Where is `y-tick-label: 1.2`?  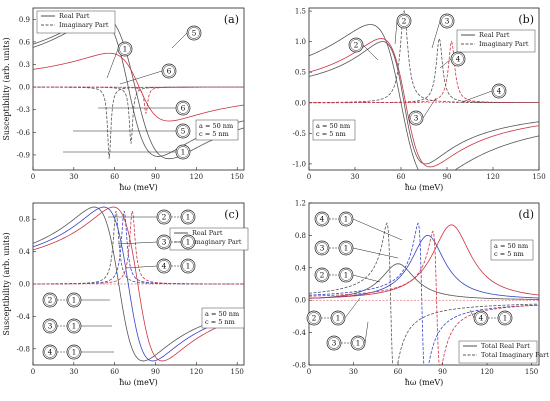 y-tick-label: 1.2 is located at coordinates (300, 204).